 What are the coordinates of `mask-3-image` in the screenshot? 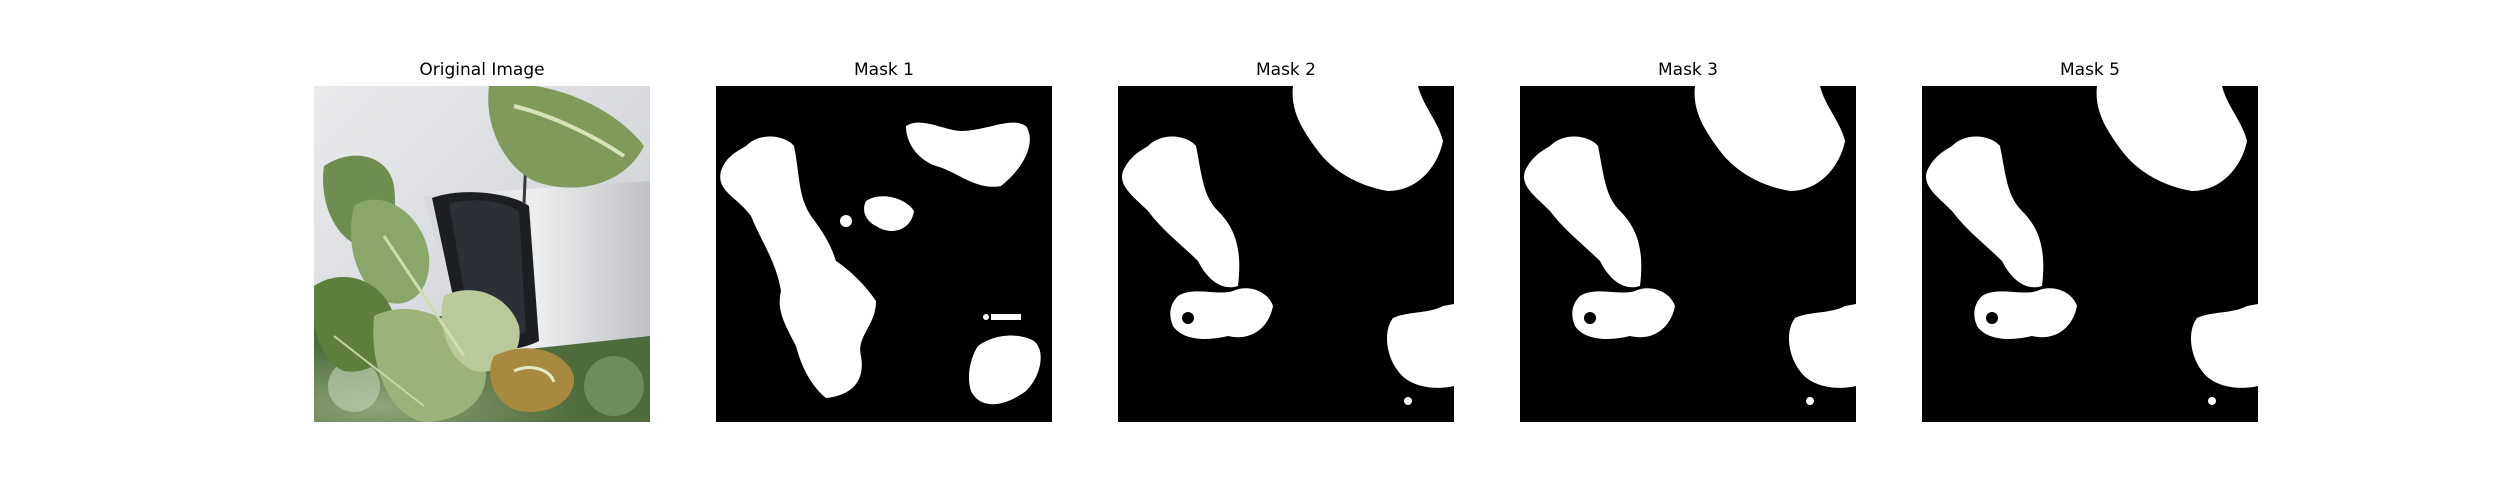 It's located at (1688, 254).